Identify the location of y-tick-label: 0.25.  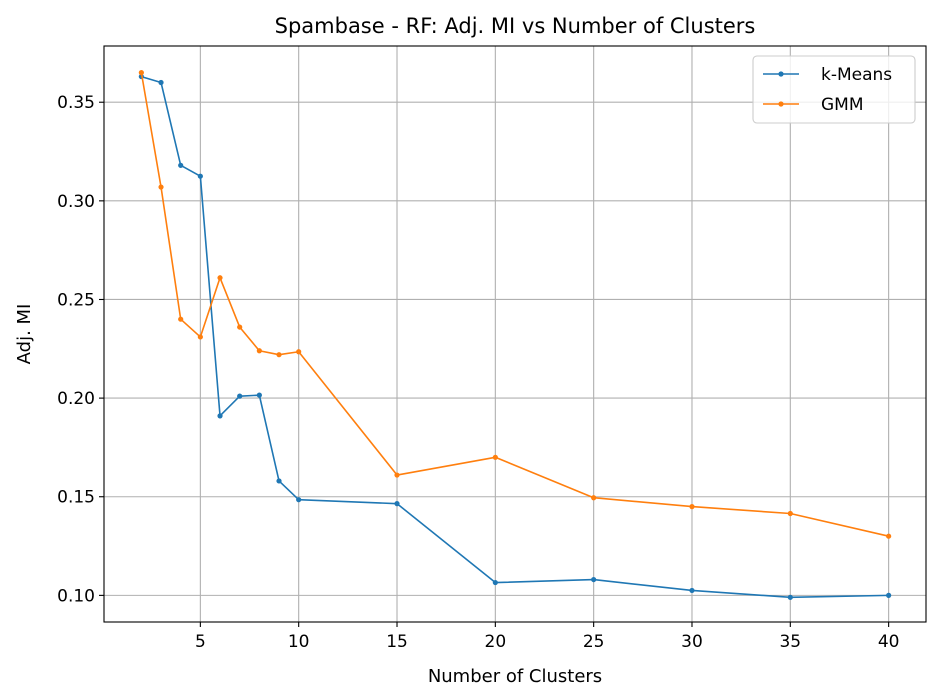
(76, 300).